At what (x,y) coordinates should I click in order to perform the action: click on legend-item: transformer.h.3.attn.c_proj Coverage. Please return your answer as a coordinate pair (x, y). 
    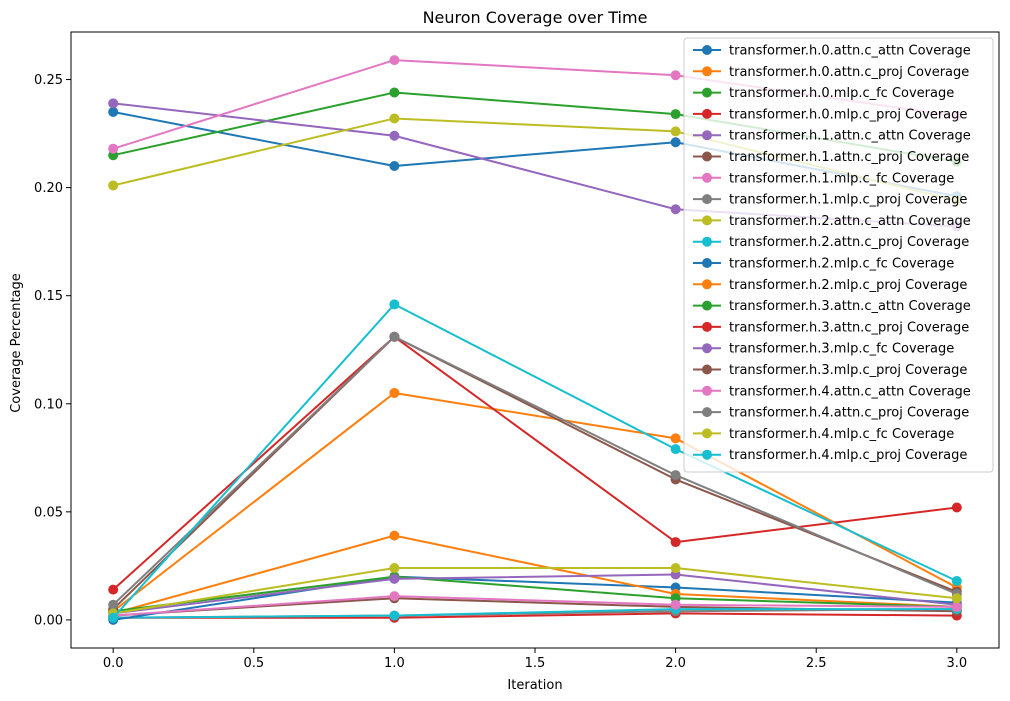
    Looking at the image, I should click on (831, 327).